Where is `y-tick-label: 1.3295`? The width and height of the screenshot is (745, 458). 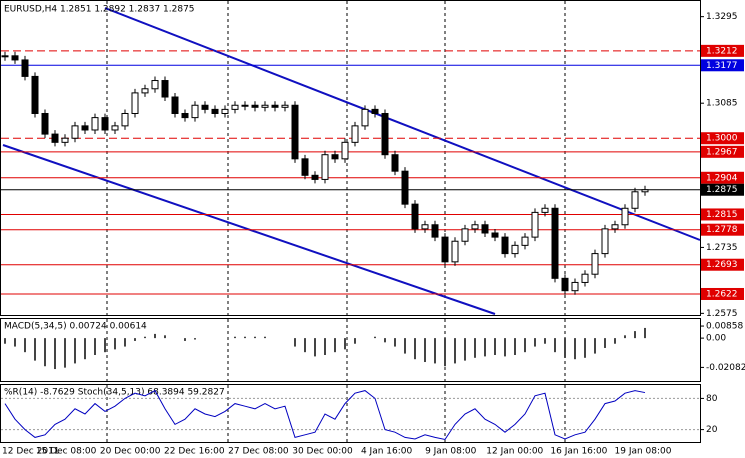 y-tick-label: 1.3295 is located at coordinates (722, 17).